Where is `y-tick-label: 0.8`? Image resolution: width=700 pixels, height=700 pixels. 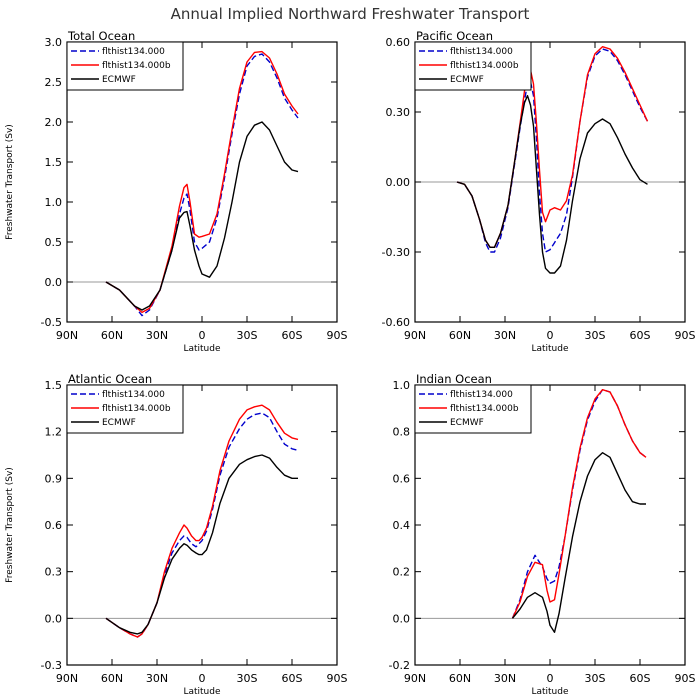
y-tick-label: 0.8 is located at coordinates (402, 432).